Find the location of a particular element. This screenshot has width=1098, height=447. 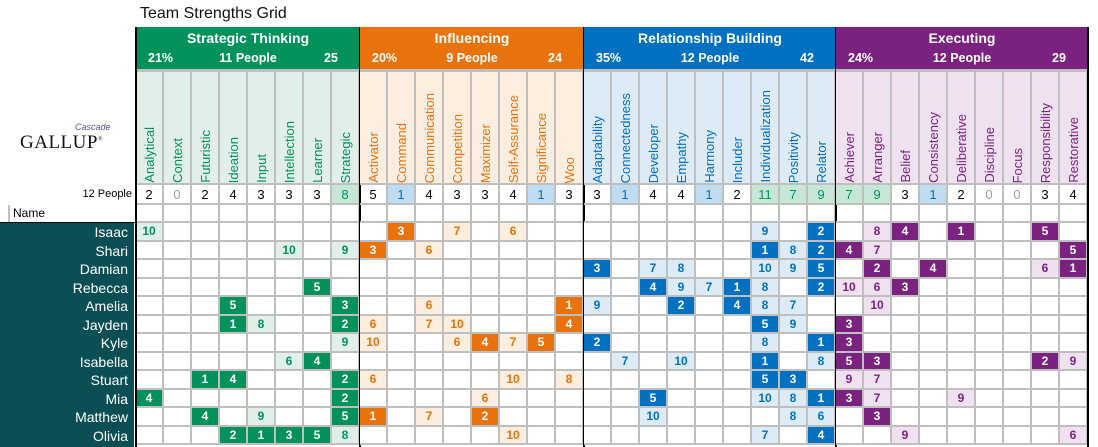

group-name: Executing is located at coordinates (962, 38).